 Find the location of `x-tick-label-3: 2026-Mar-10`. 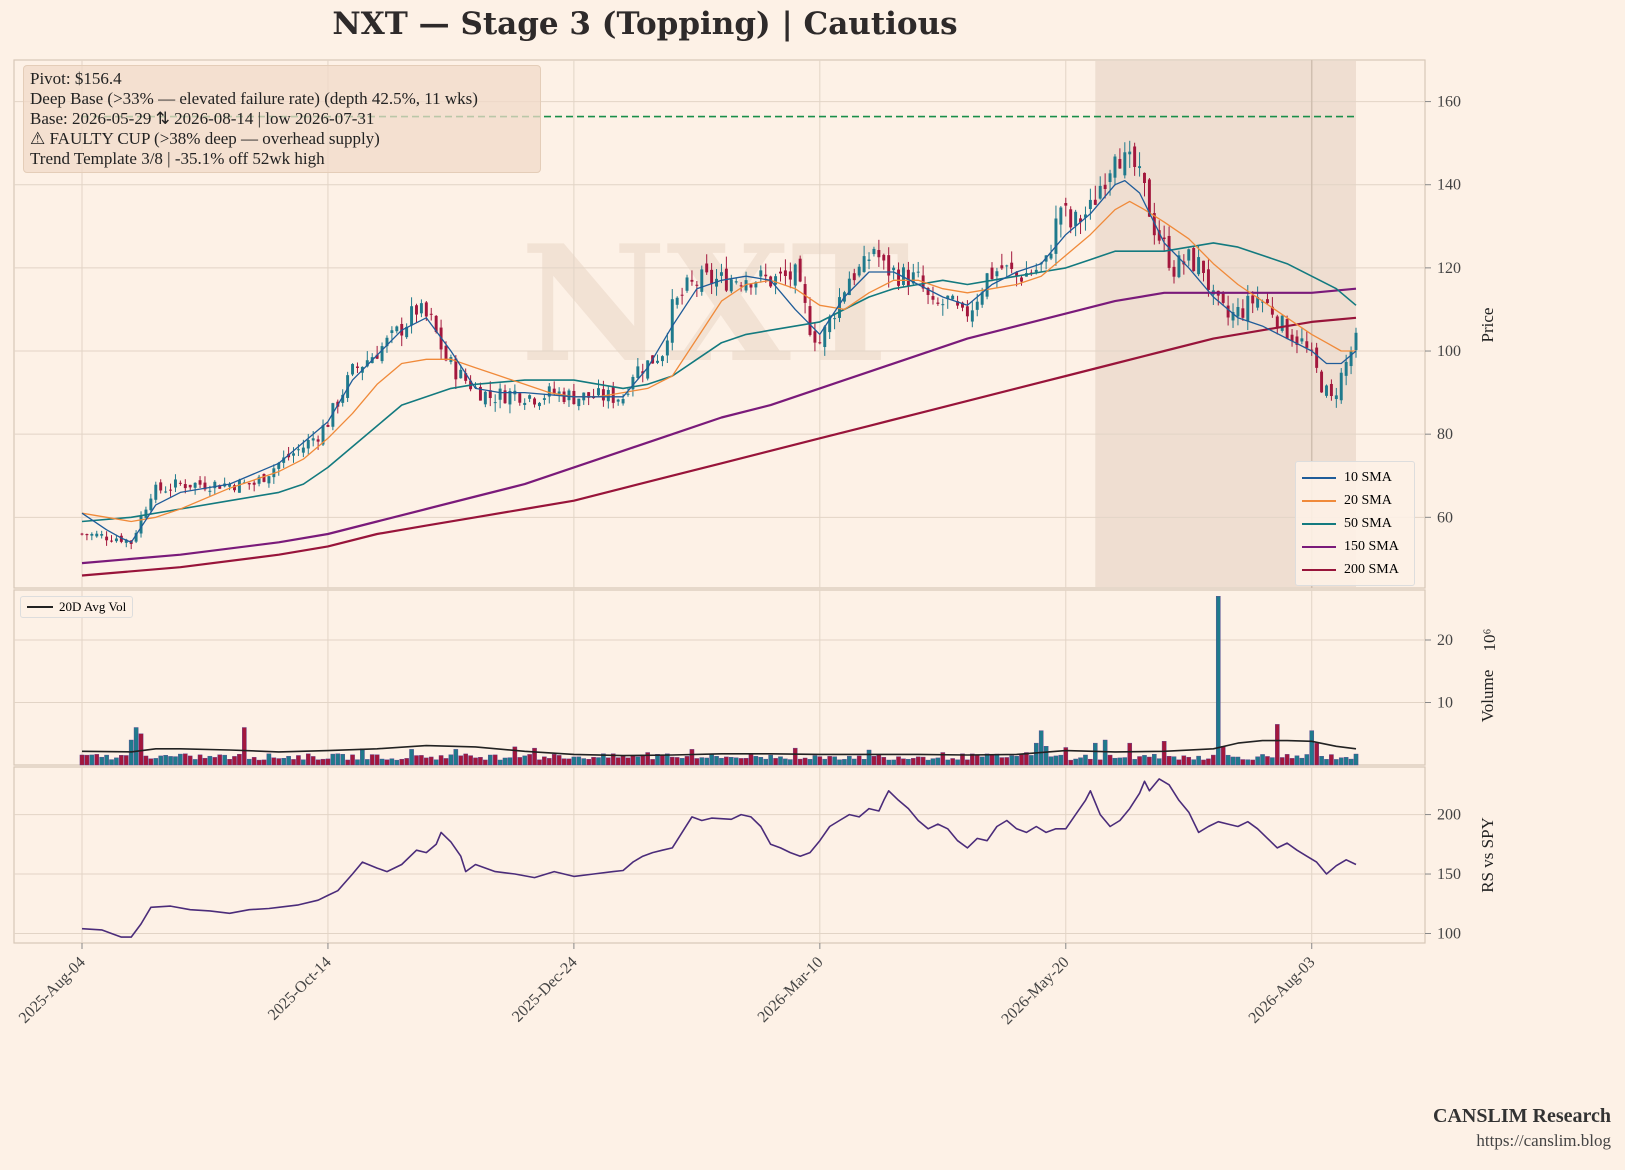

x-tick-label-3: 2026-Mar-10 is located at coordinates (791, 990).